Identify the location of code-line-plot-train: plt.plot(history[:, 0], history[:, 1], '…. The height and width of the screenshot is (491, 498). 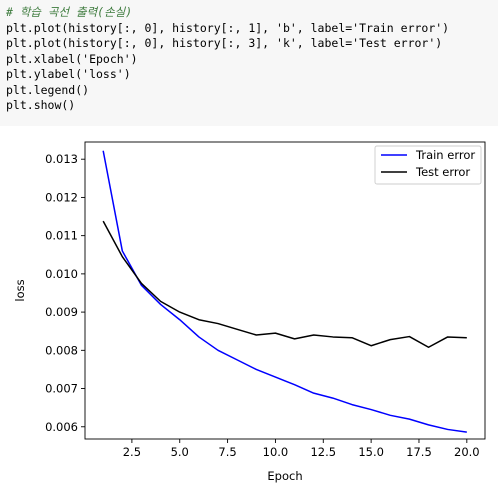
(228, 27).